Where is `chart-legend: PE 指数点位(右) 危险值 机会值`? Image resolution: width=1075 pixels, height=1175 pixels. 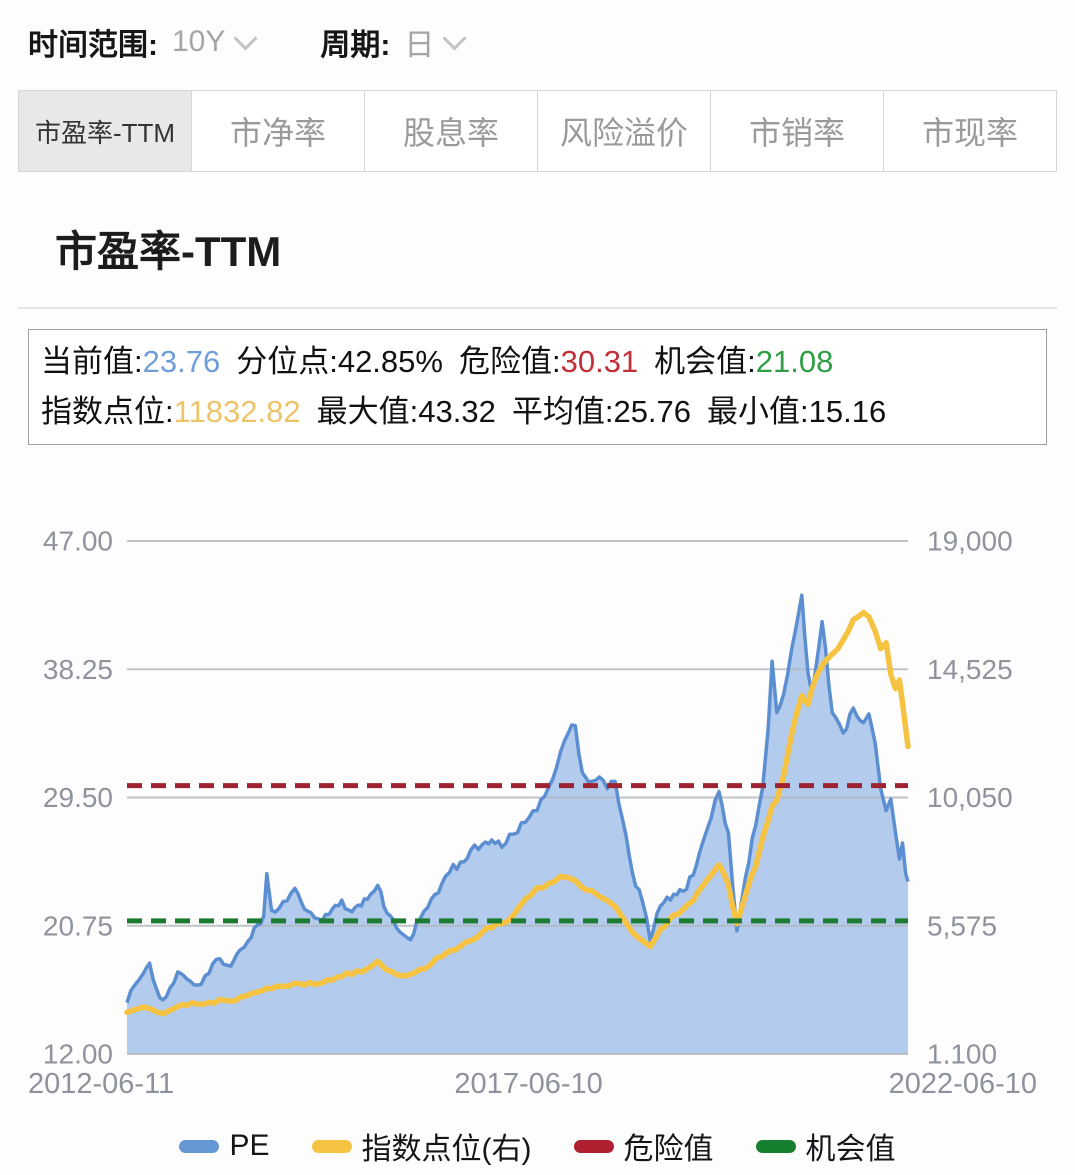
chart-legend: PE 指数点位(右) 危险值 机会值 is located at coordinates (537, 1146).